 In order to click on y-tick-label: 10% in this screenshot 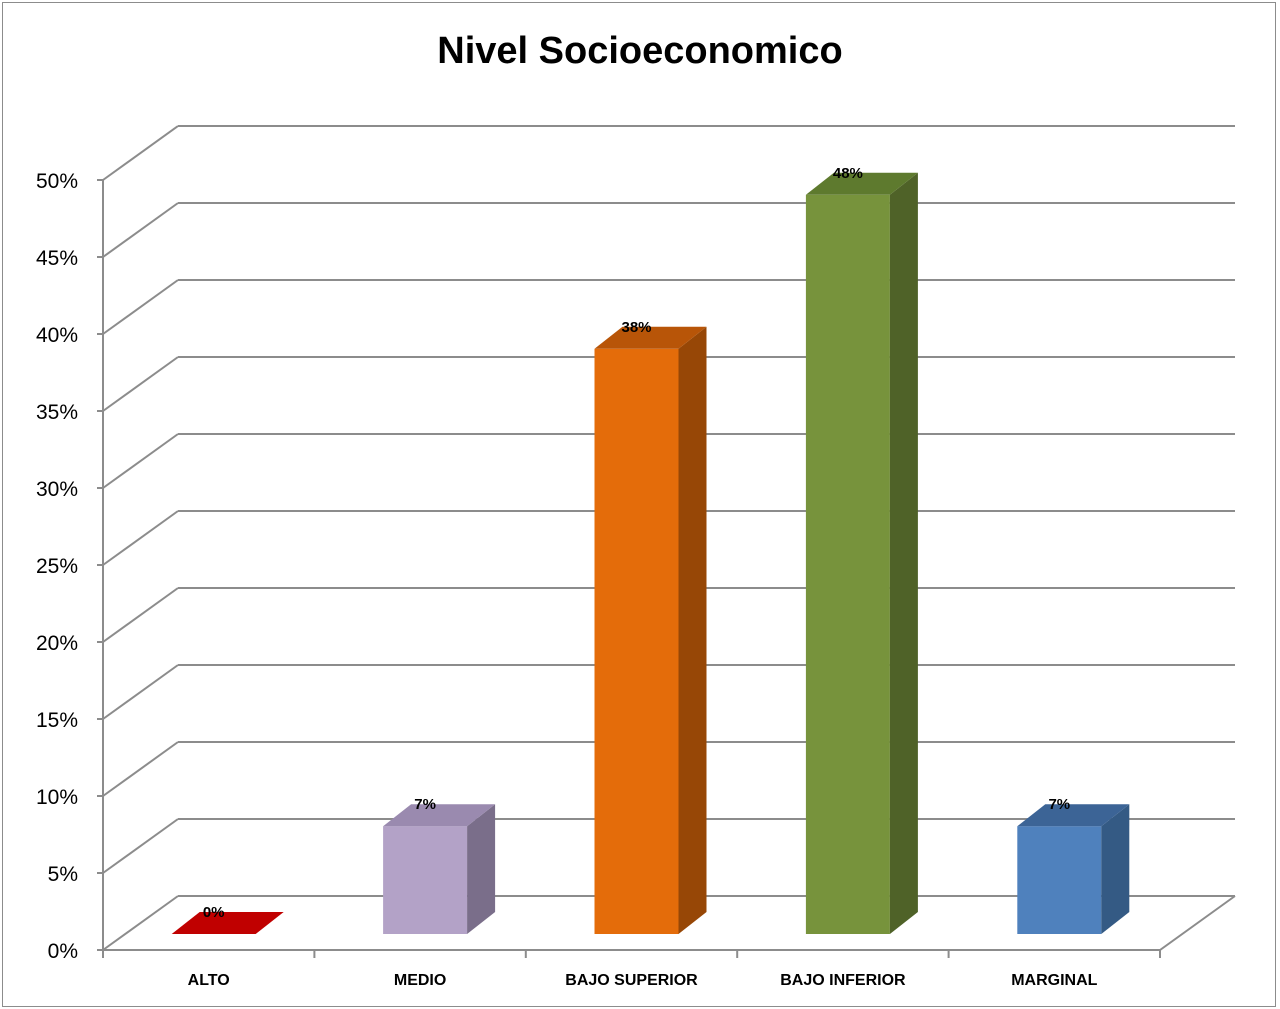, I will do `click(57, 797)`.